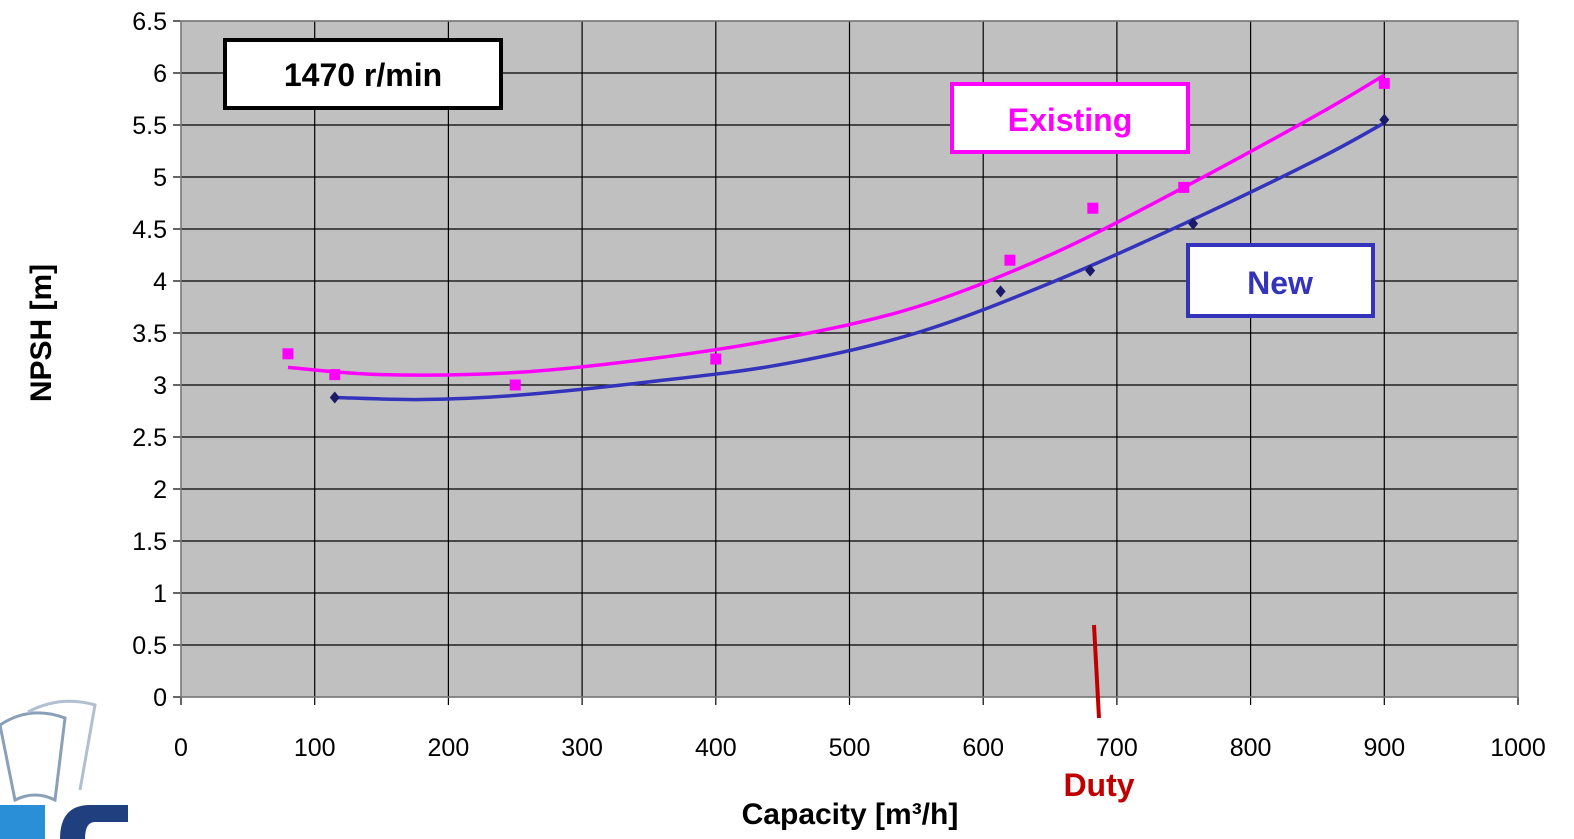 The image size is (1574, 839). I want to click on x-tick-label: 200, so click(449, 748).